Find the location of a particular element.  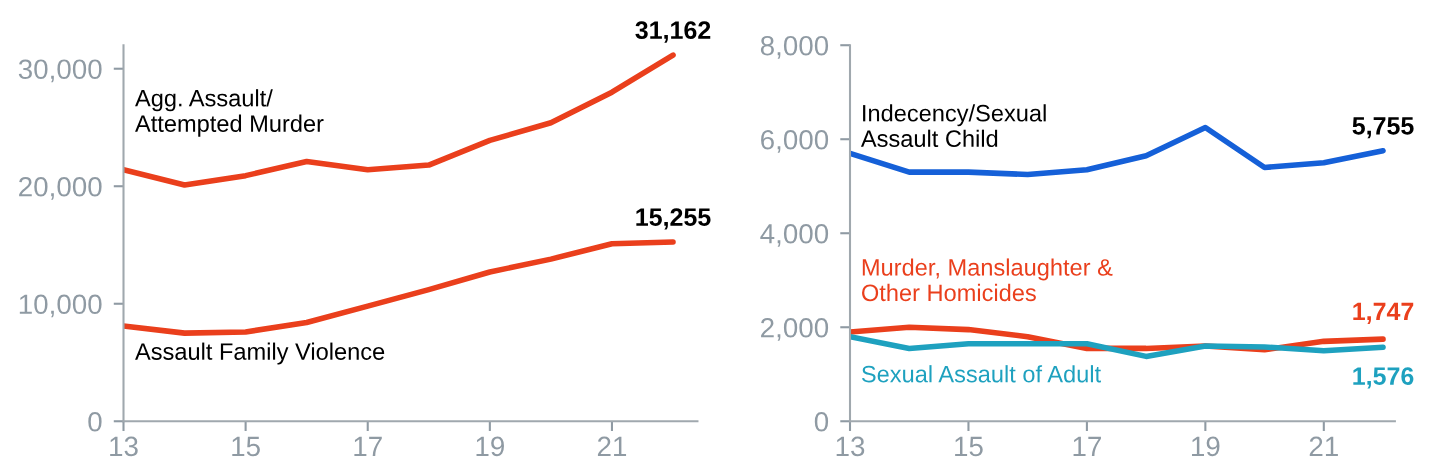

data-label: 1,747 is located at coordinates (1383, 313).